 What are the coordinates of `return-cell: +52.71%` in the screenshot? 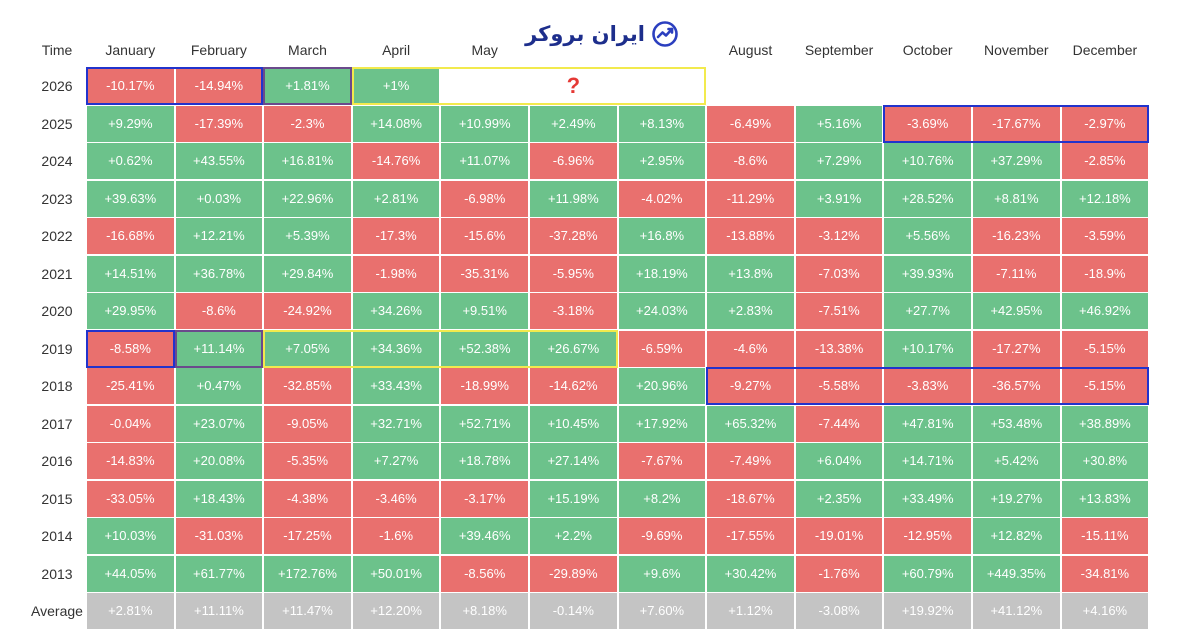 It's located at (484, 423).